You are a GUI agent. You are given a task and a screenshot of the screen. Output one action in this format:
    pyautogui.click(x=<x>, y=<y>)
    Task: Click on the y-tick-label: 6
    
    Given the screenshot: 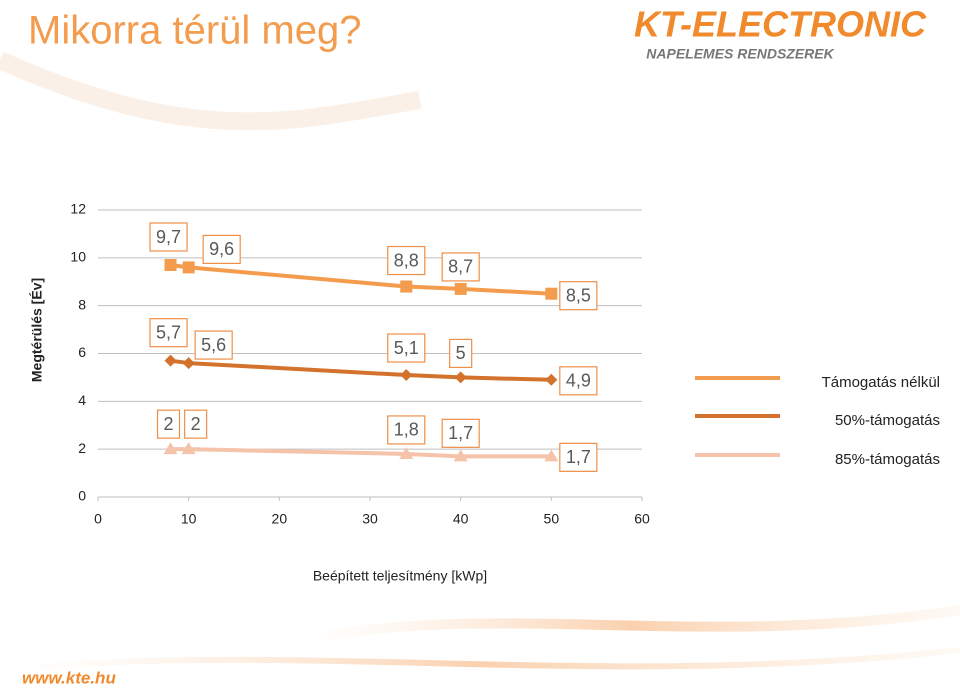 What is the action you would take?
    pyautogui.click(x=82, y=352)
    